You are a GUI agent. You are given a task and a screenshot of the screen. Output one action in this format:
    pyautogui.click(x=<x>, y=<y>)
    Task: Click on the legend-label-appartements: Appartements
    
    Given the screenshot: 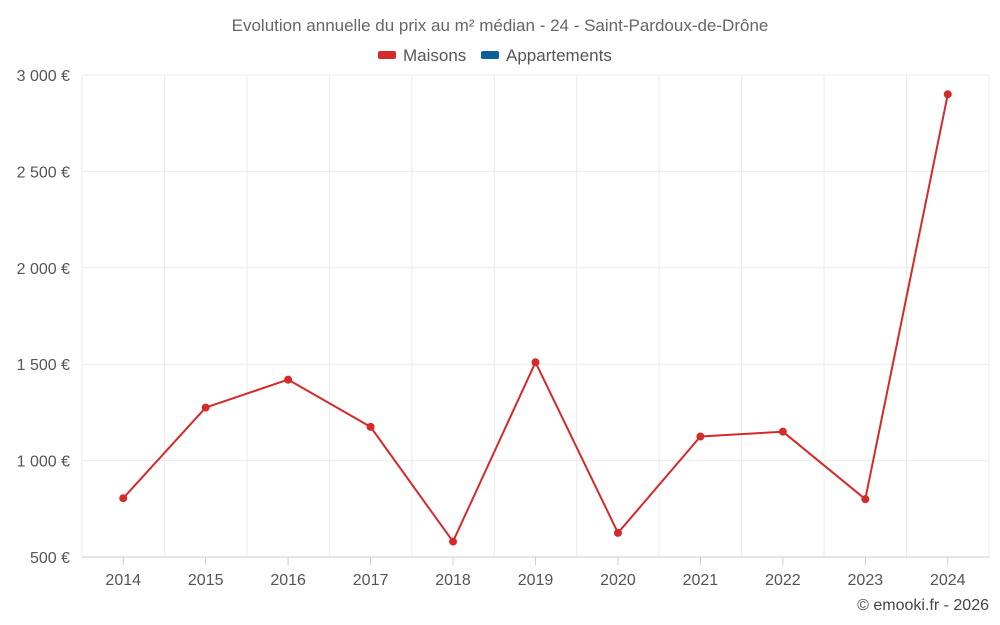 What is the action you would take?
    pyautogui.click(x=559, y=55)
    